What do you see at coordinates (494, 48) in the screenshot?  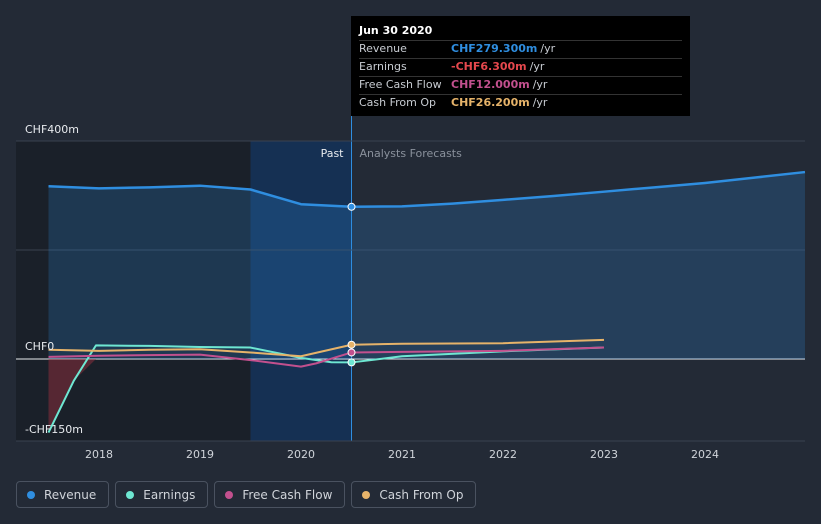 I see `tooltip-value: CHF279.300m` at bounding box center [494, 48].